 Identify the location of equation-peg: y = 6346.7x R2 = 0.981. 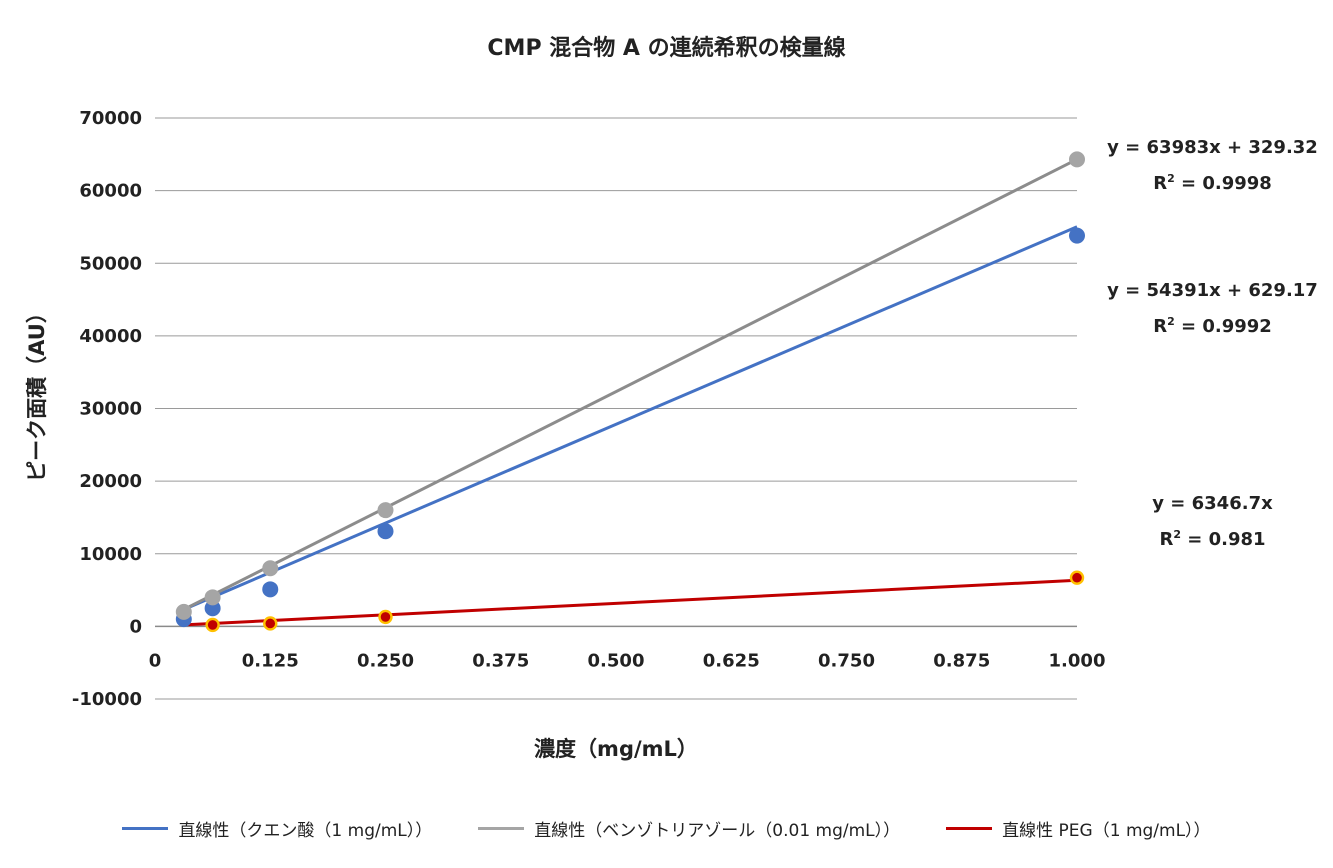
(1212, 521).